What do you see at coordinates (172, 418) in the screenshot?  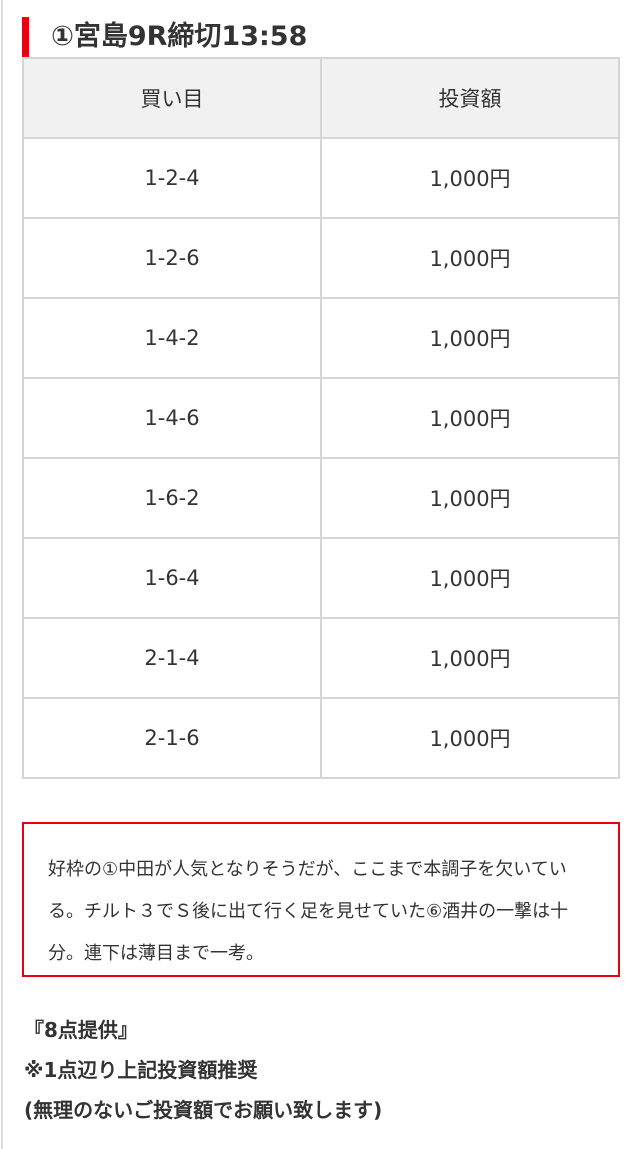 I see `combination-cell: 1-4-6` at bounding box center [172, 418].